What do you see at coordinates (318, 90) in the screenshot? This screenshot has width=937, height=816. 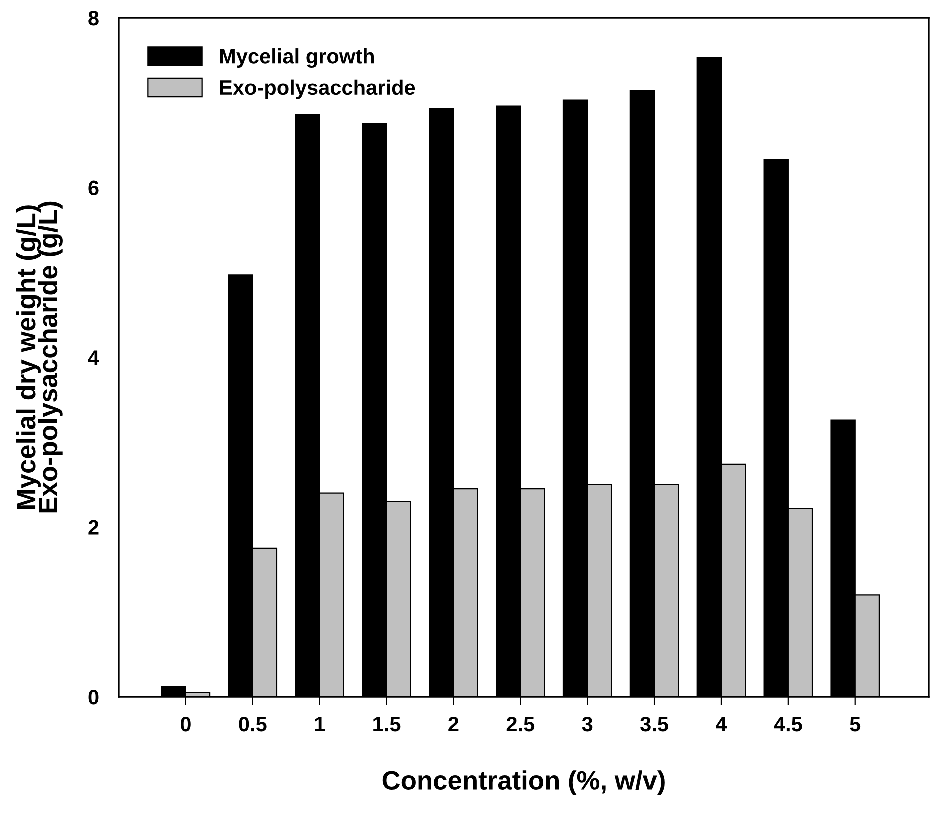 I see `legend-label: Exo-polysaccharide` at bounding box center [318, 90].